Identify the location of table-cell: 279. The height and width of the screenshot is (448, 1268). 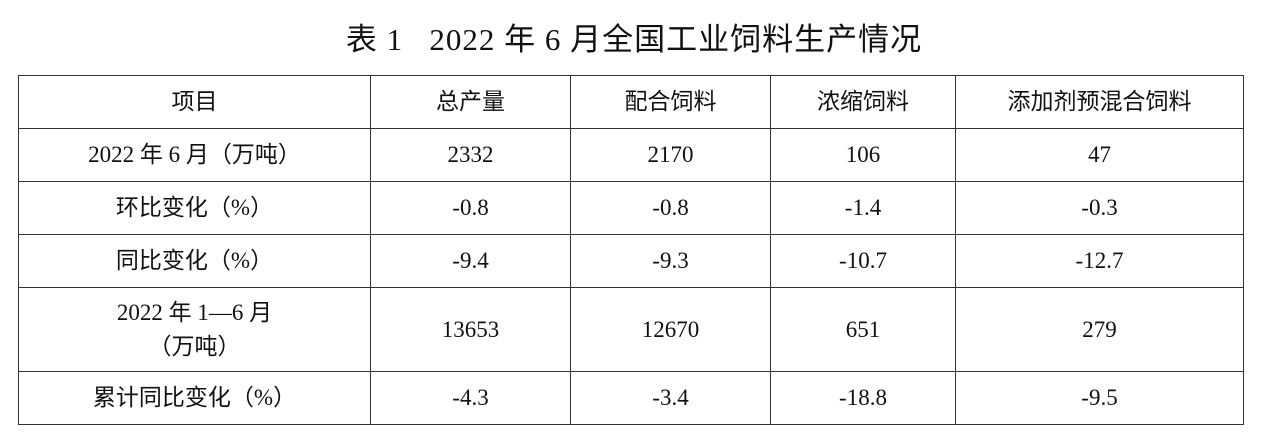
(1099, 329).